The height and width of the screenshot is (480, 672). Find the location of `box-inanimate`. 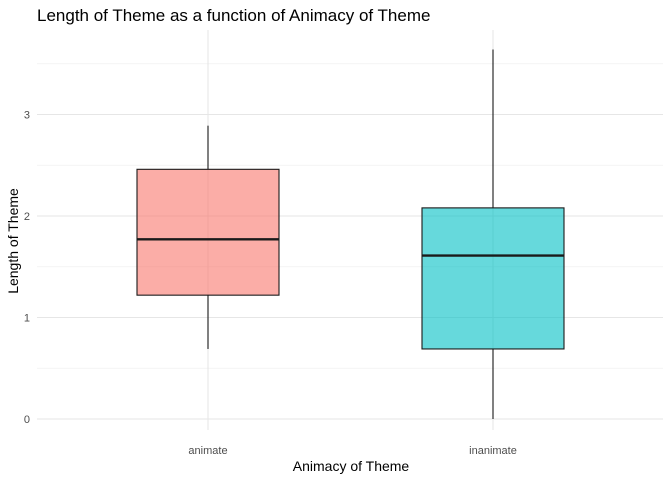

box-inanimate is located at coordinates (493, 278).